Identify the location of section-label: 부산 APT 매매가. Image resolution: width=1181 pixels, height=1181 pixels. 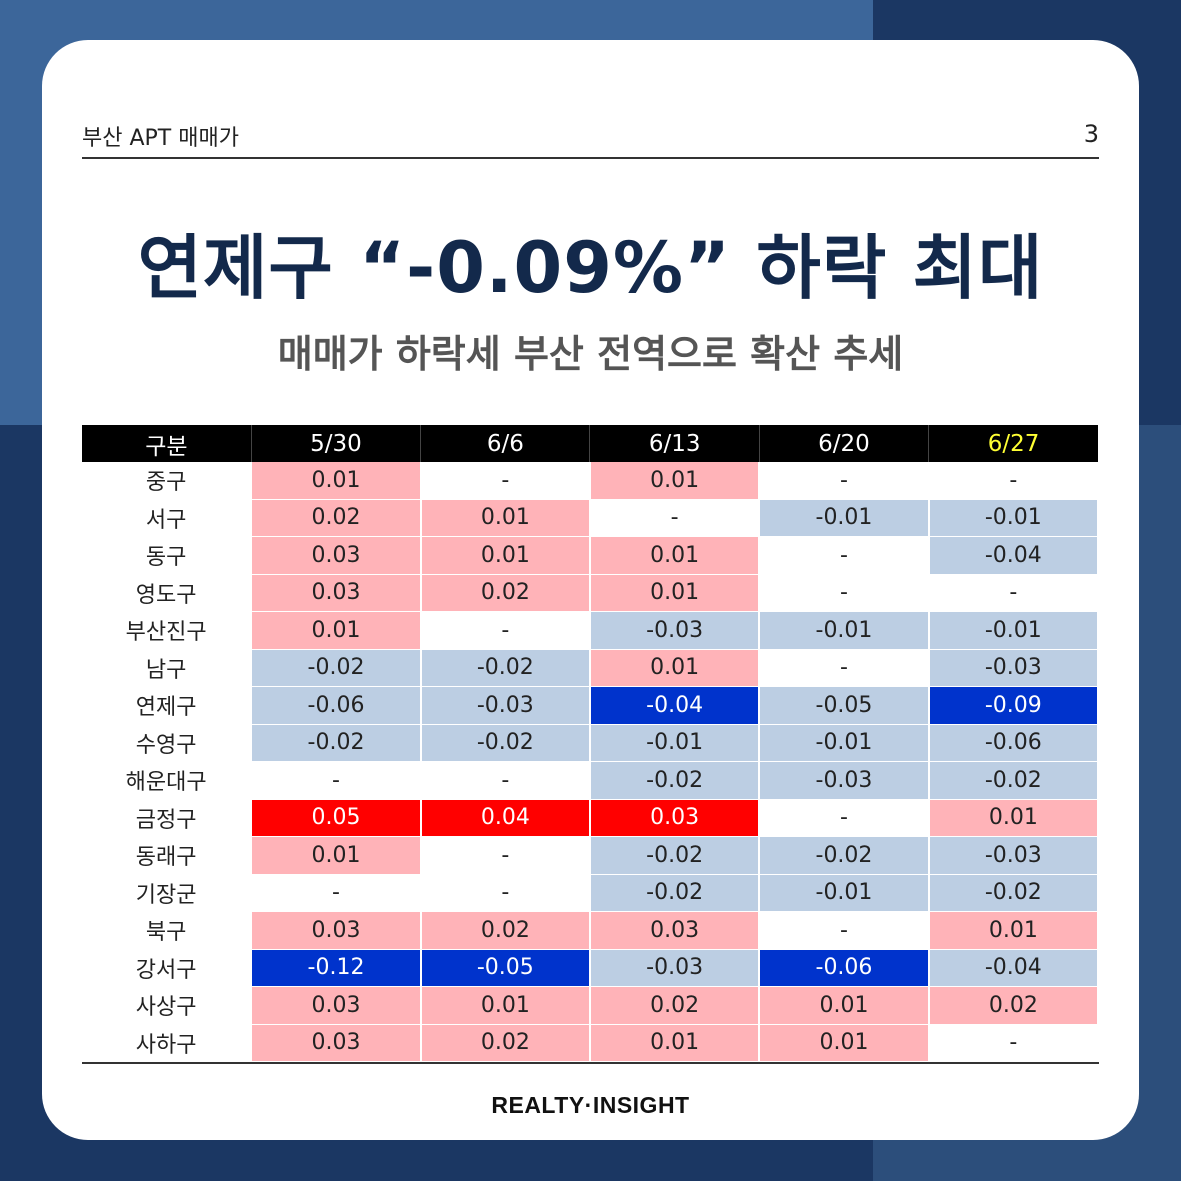
(160, 138).